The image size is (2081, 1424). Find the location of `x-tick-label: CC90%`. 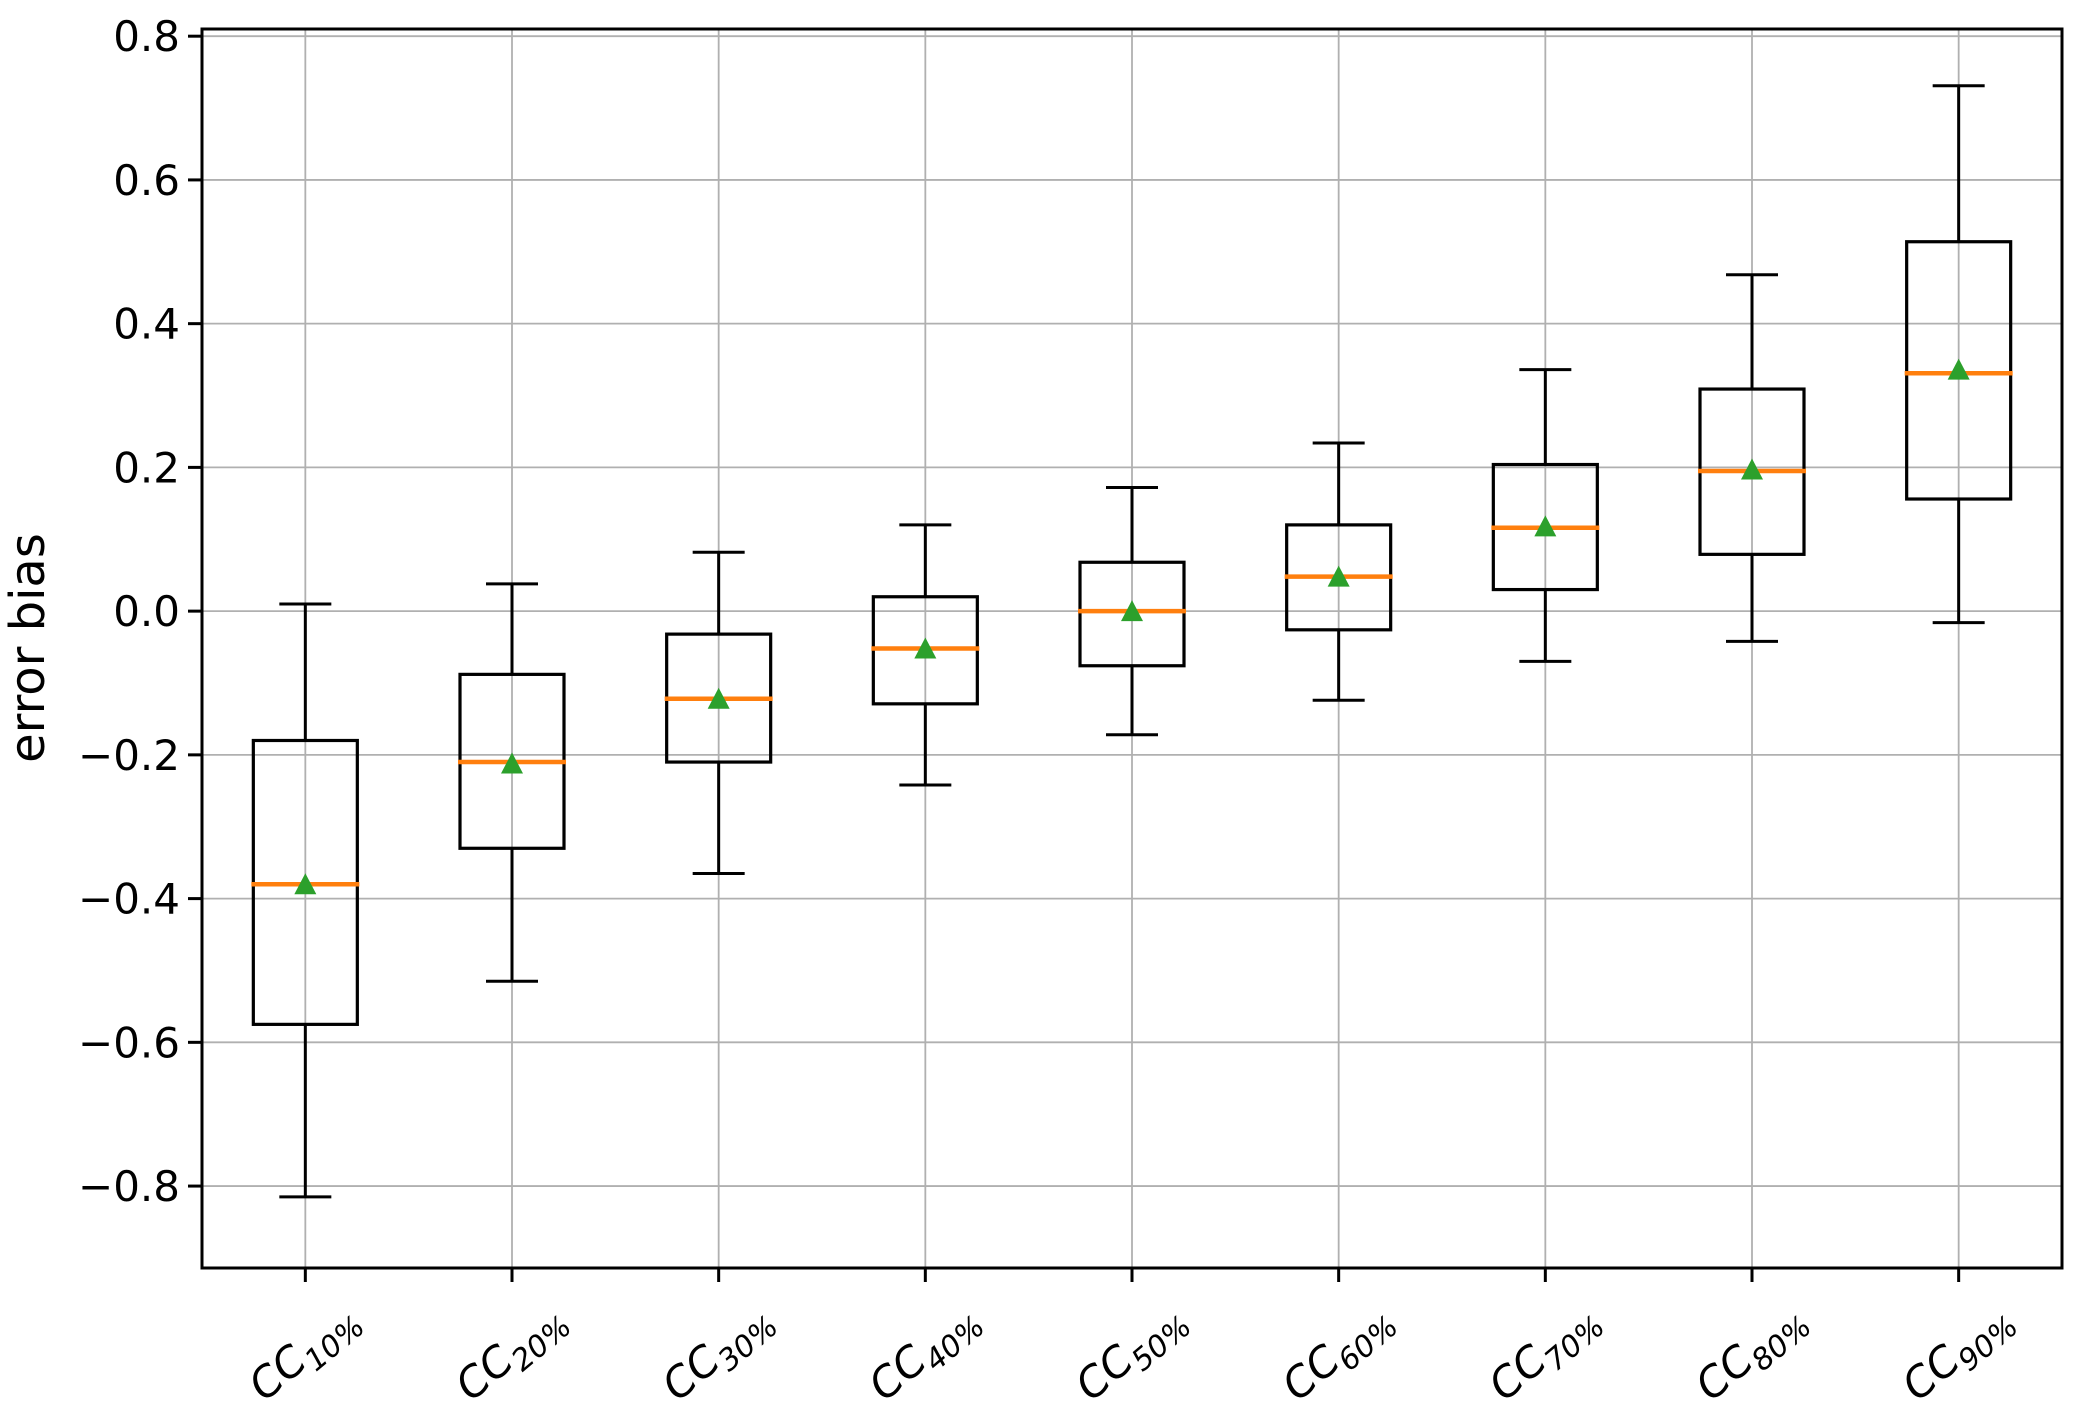

x-tick-label: CC90% is located at coordinates (1959, 1354).